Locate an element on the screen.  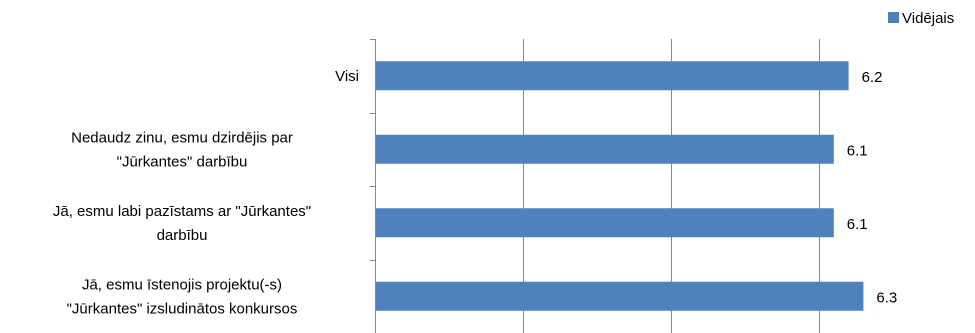
legend-label: Vidējais is located at coordinates (928, 18).